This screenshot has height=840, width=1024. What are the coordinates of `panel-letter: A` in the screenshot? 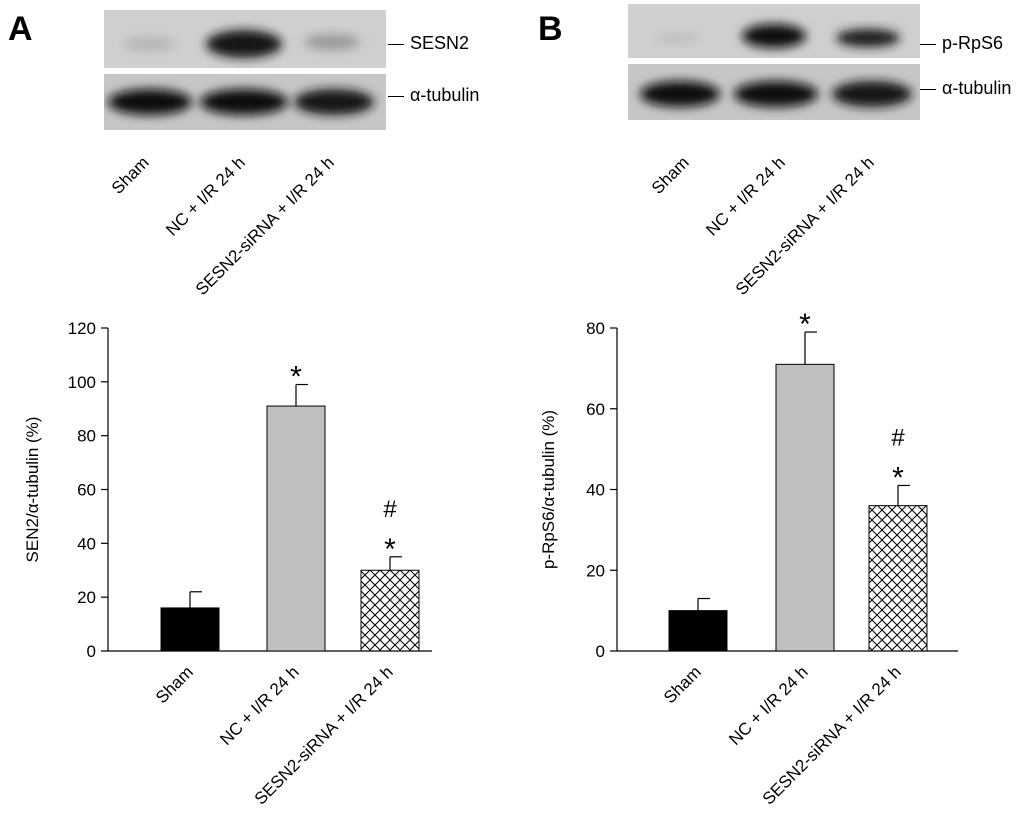 It's located at (20, 29).